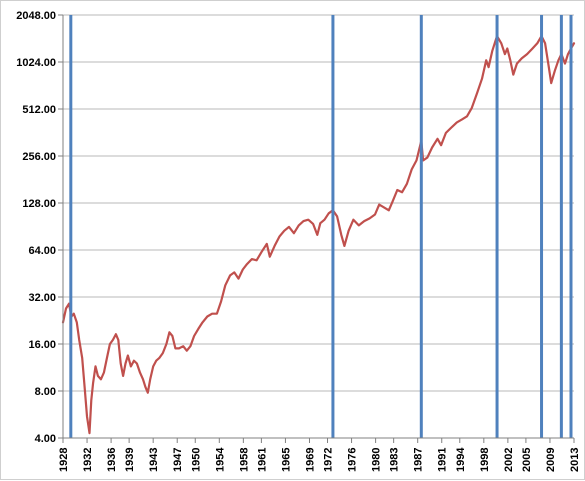 This screenshot has height=481, width=585. Describe the element at coordinates (36, 63) in the screenshot. I see `y-tick-label: 1024.00` at that location.